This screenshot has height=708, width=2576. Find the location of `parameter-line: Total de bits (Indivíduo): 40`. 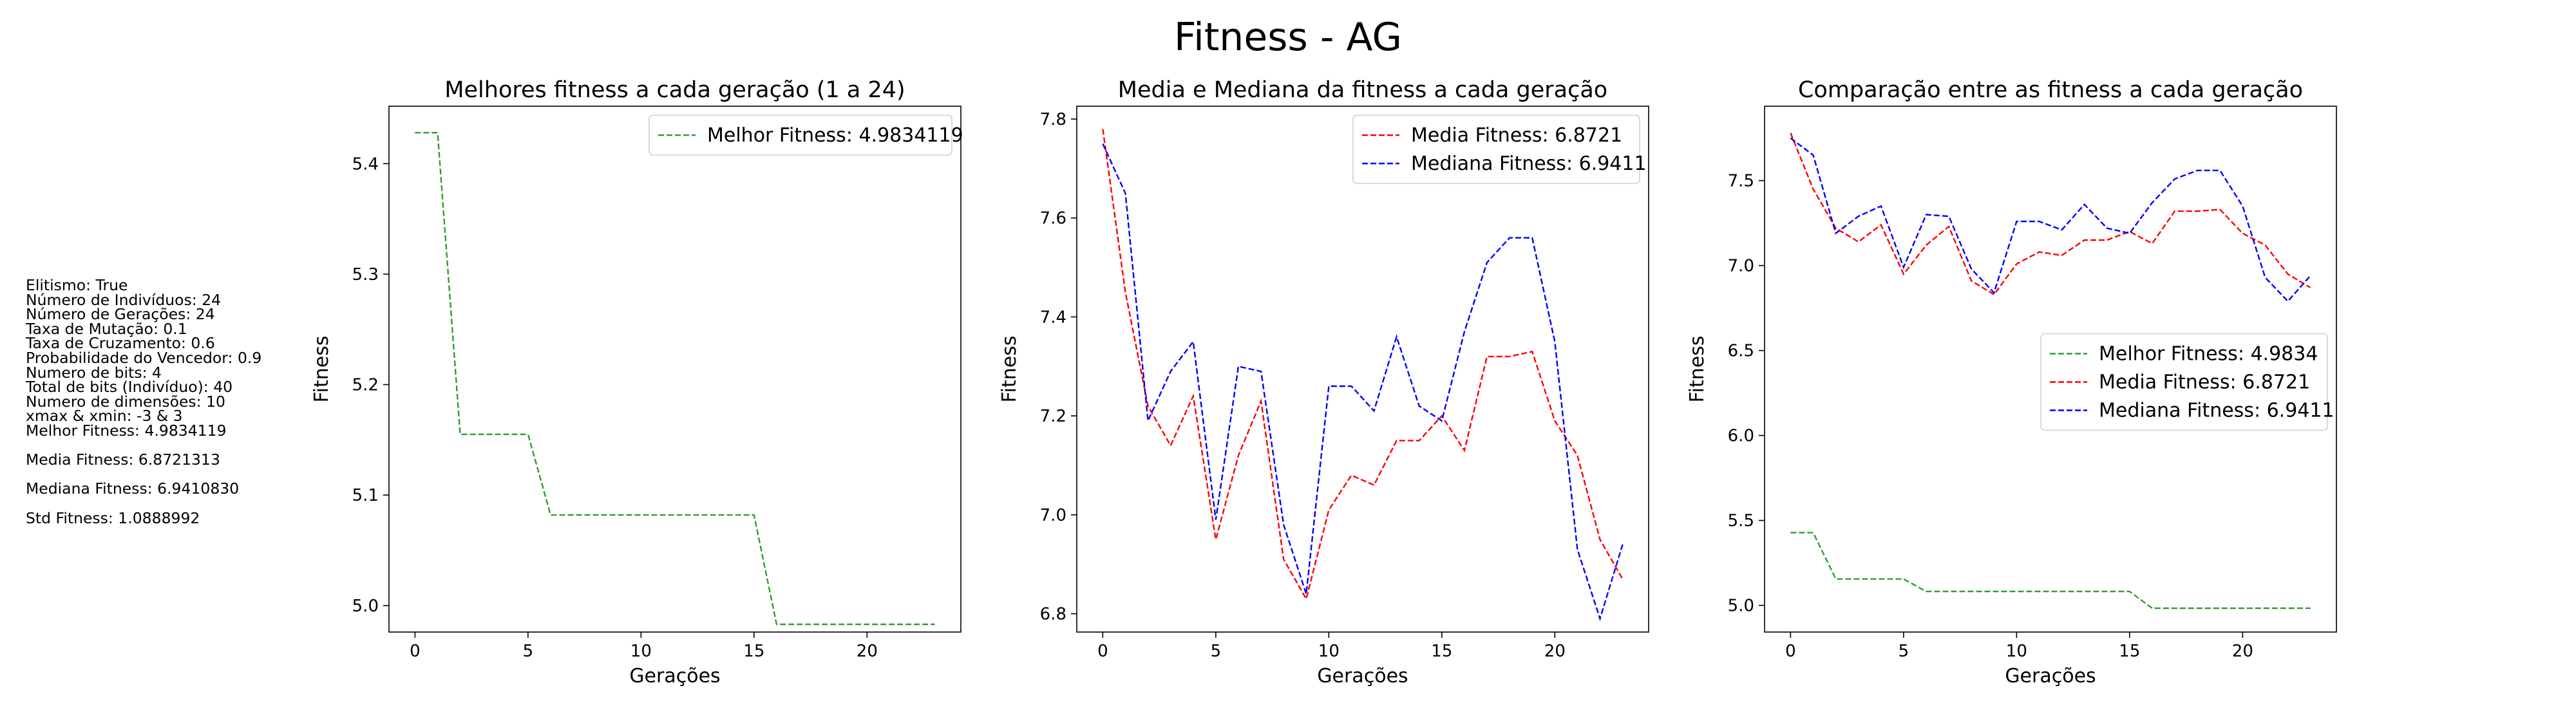

parameter-line: Total de bits (Indivíduo): 40 is located at coordinates (129, 387).